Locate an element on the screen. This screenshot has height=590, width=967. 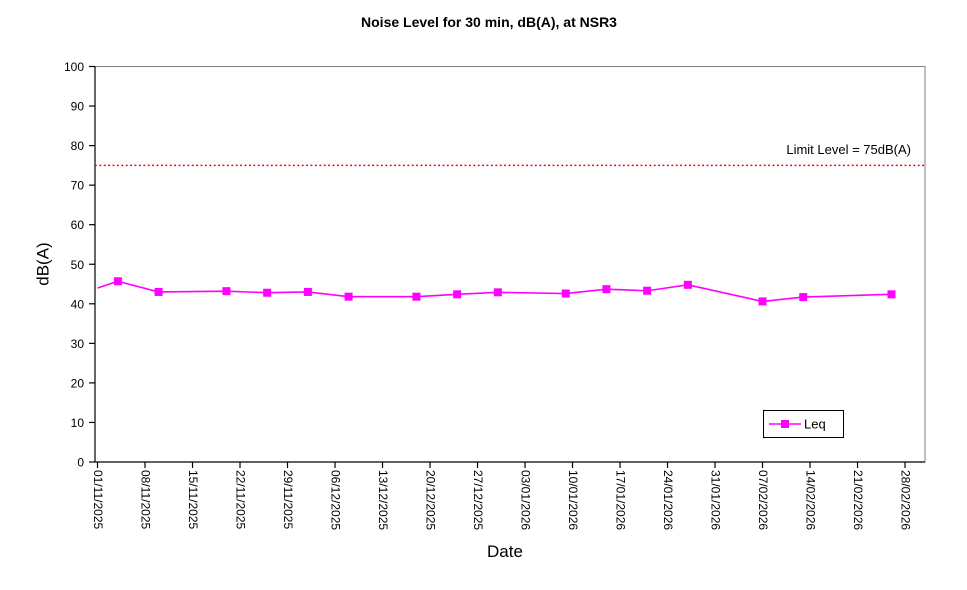
y-tick-label: 60 is located at coordinates (78, 225).